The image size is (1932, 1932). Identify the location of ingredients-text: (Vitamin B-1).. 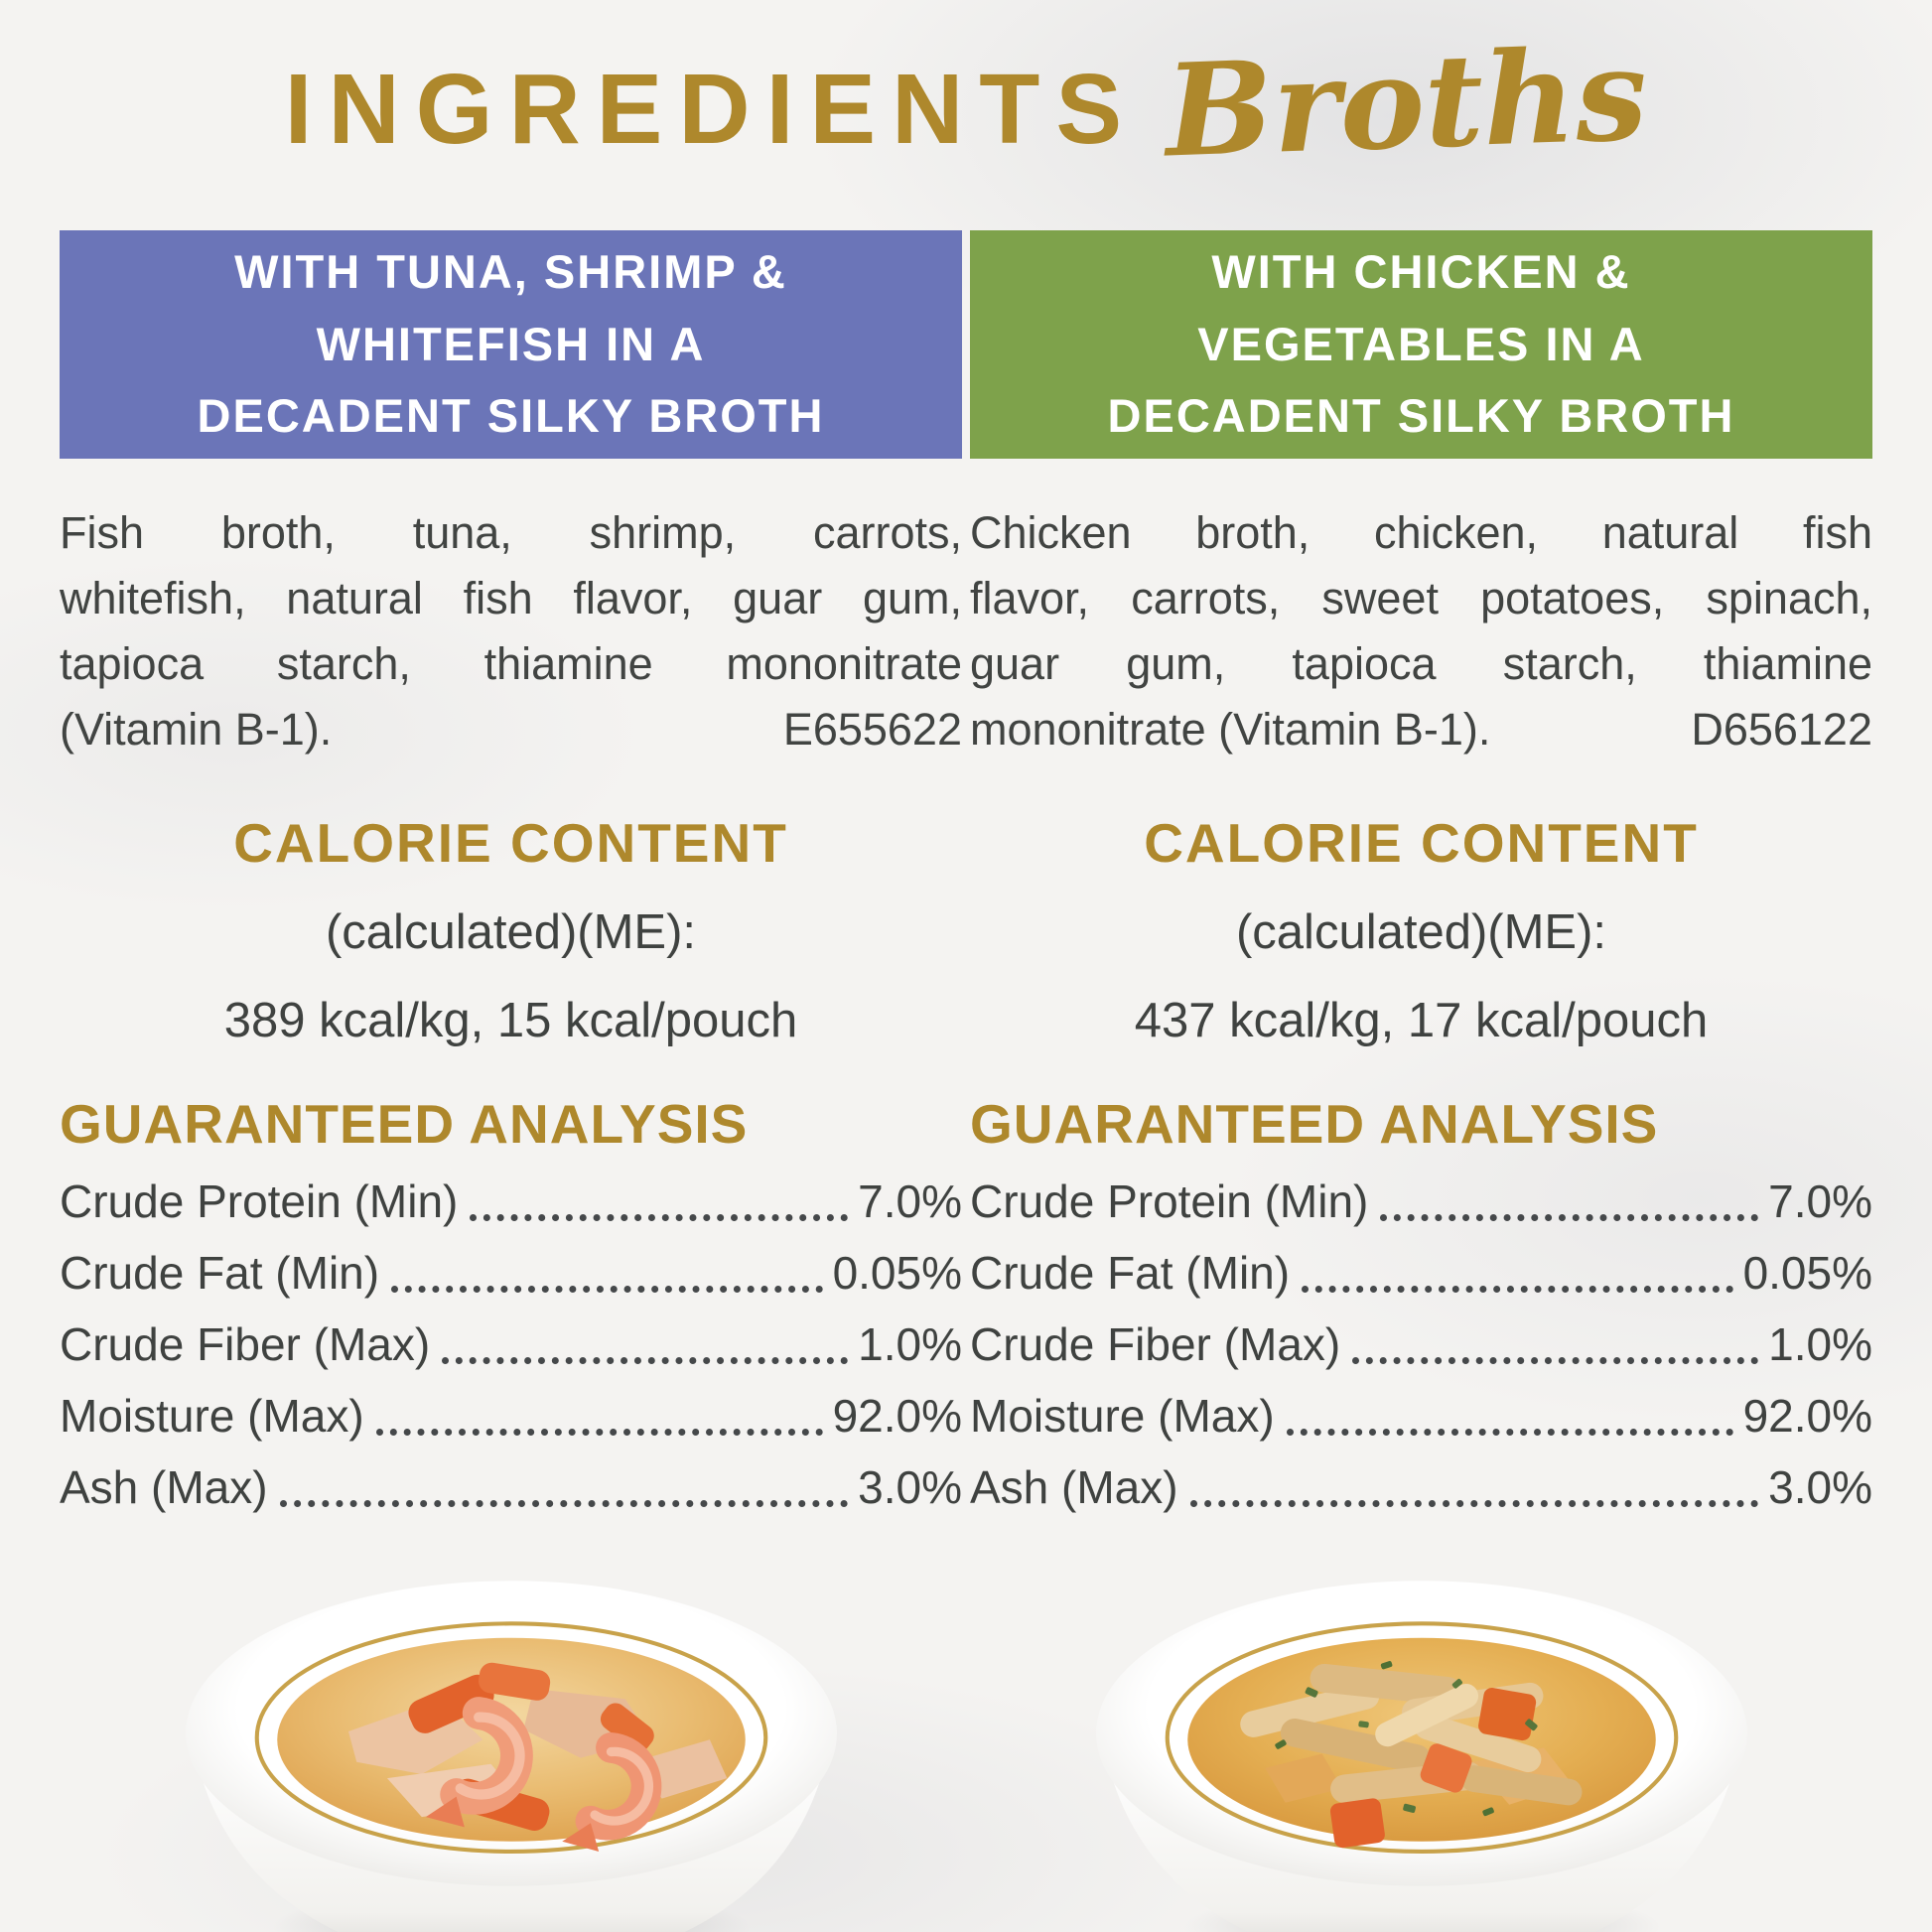
(197, 730).